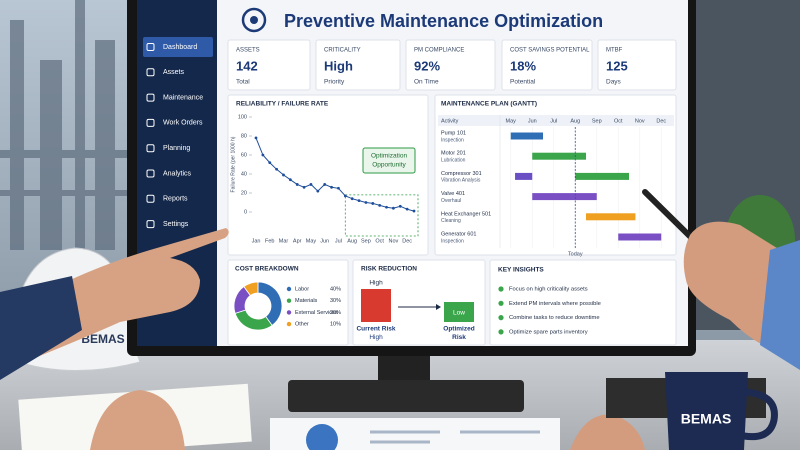 The height and width of the screenshot is (450, 800). Describe the element at coordinates (183, 97) in the screenshot. I see `nav-item: Maintenance` at that location.